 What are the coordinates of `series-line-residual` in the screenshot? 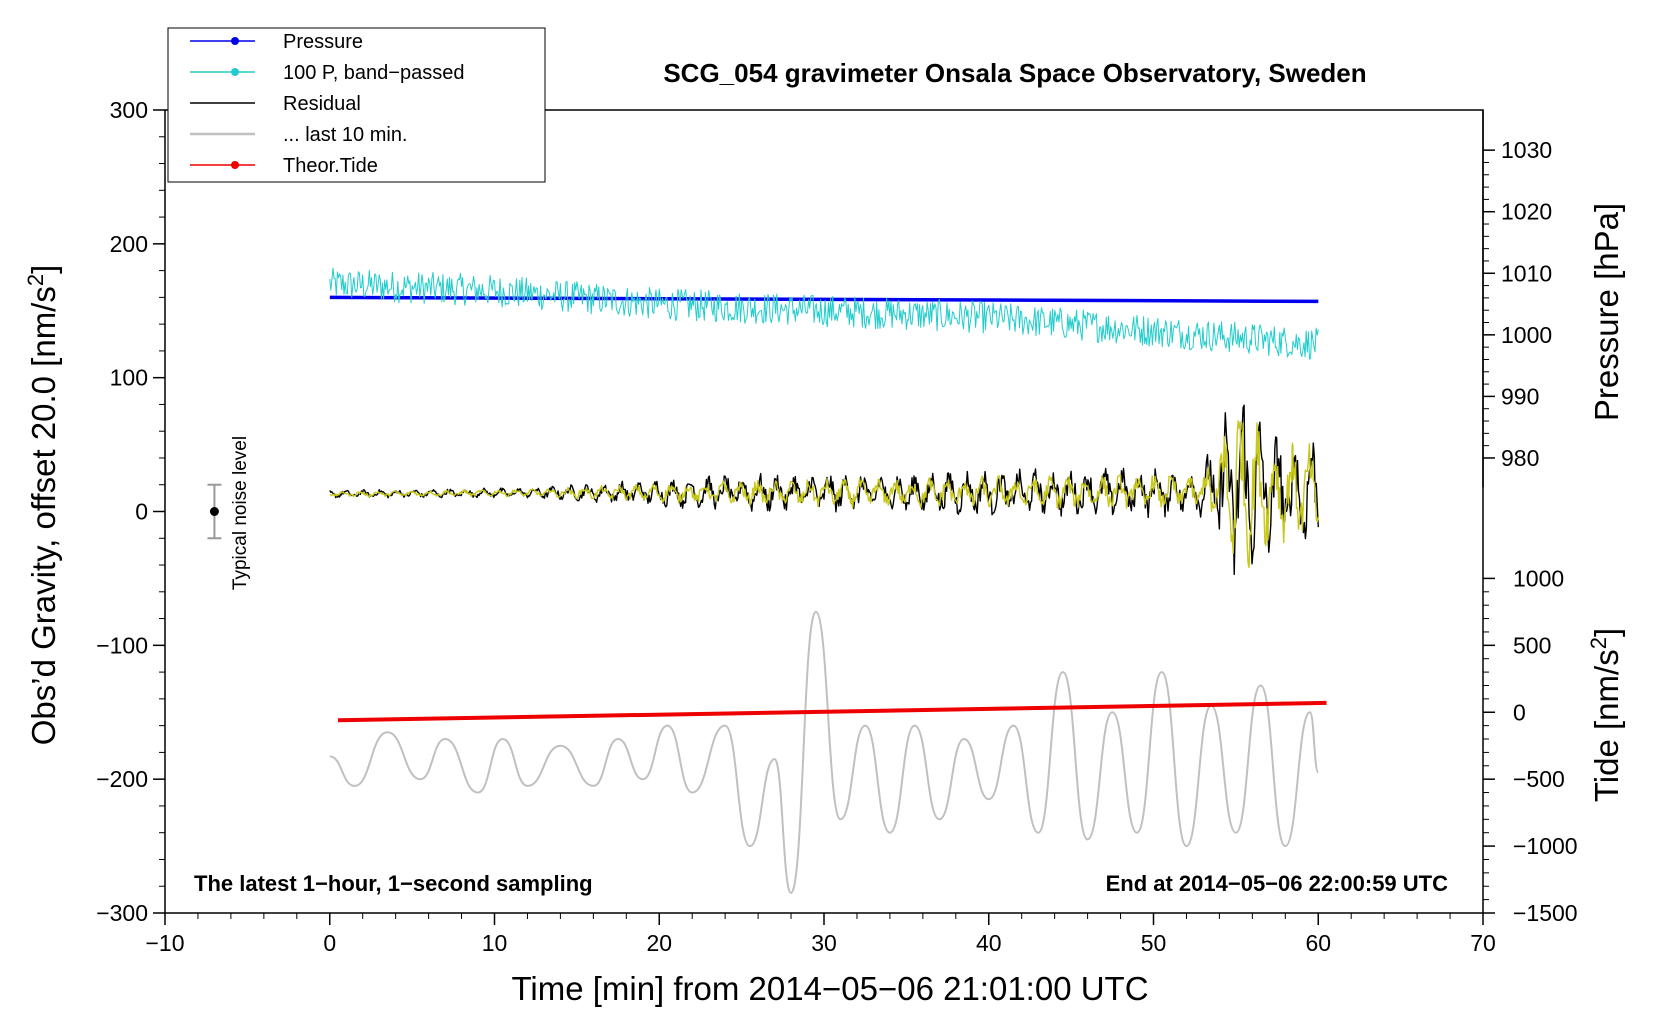 It's located at (824, 490).